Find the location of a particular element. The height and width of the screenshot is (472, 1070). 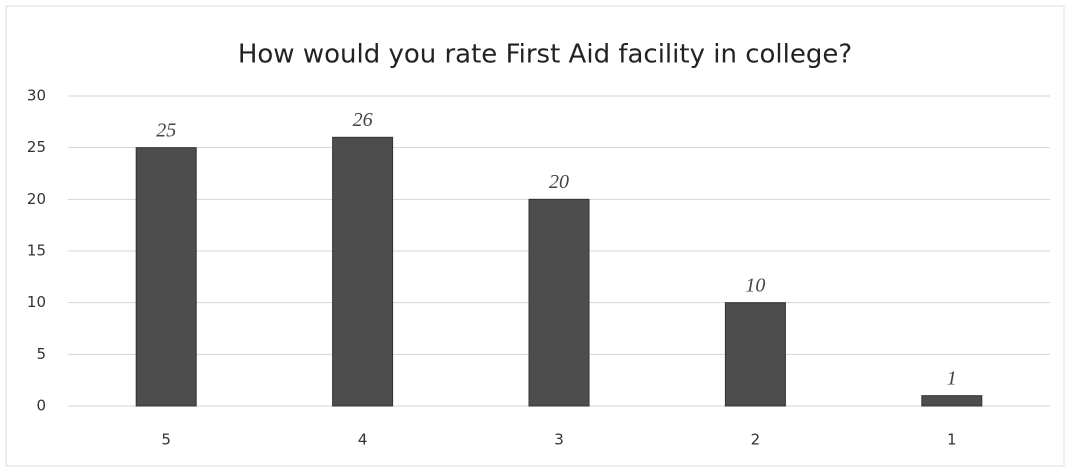

y-tick-label: 25 is located at coordinates (36, 147).